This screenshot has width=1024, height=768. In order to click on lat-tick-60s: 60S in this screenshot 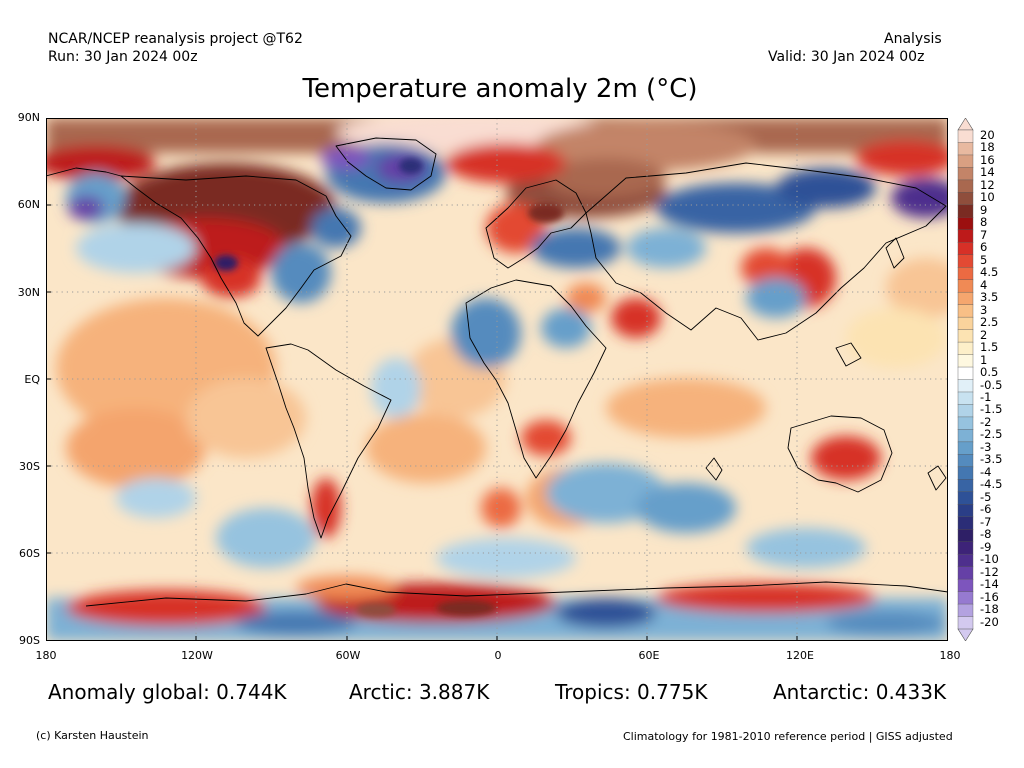, I will do `click(29, 553)`.